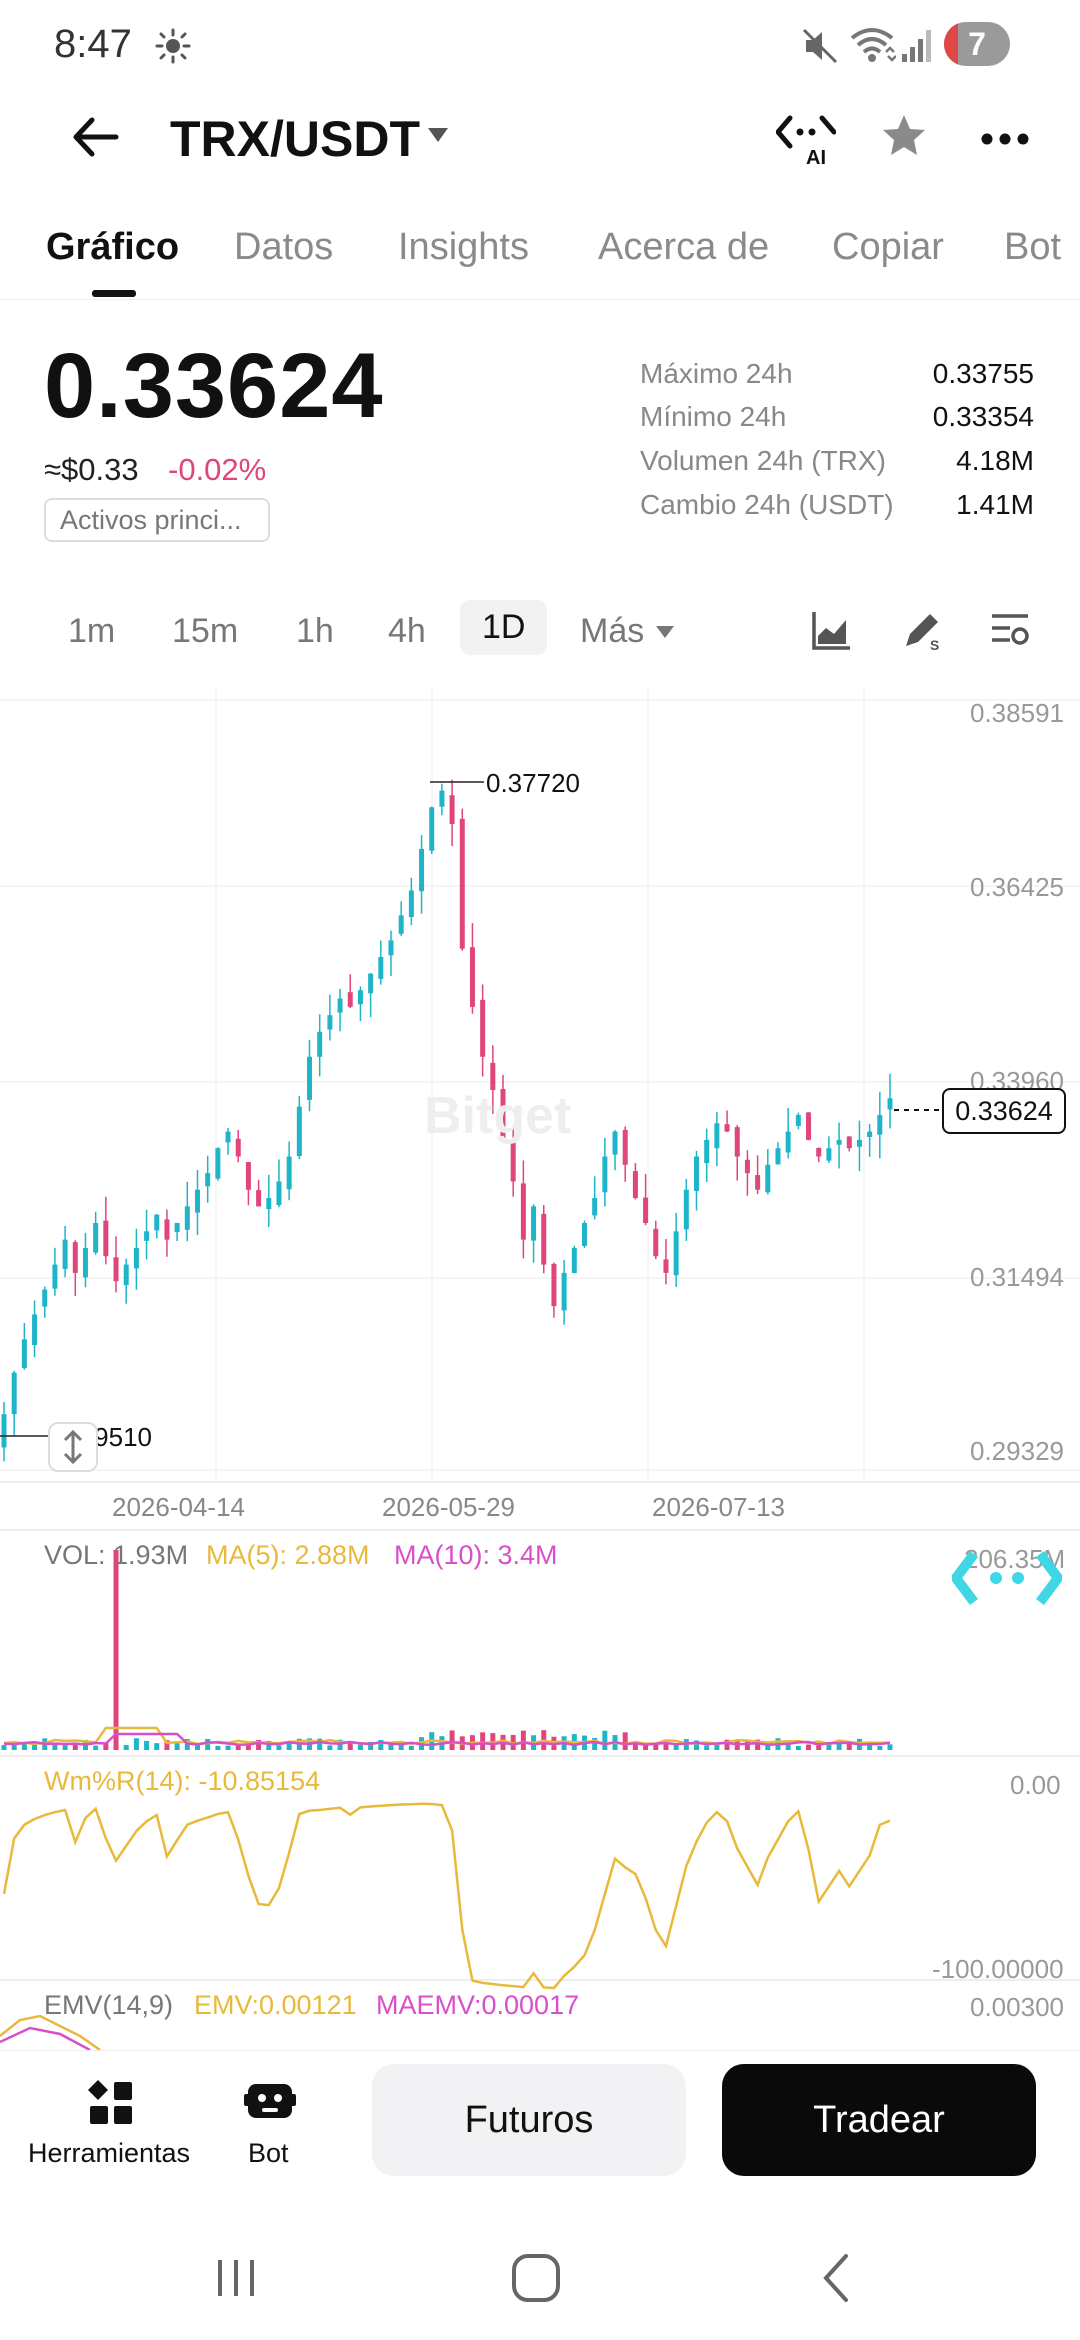 This screenshot has height=2340, width=1080. Describe the element at coordinates (448, 1507) in the screenshot. I see `x-tick-1: 2026-05-29` at that location.